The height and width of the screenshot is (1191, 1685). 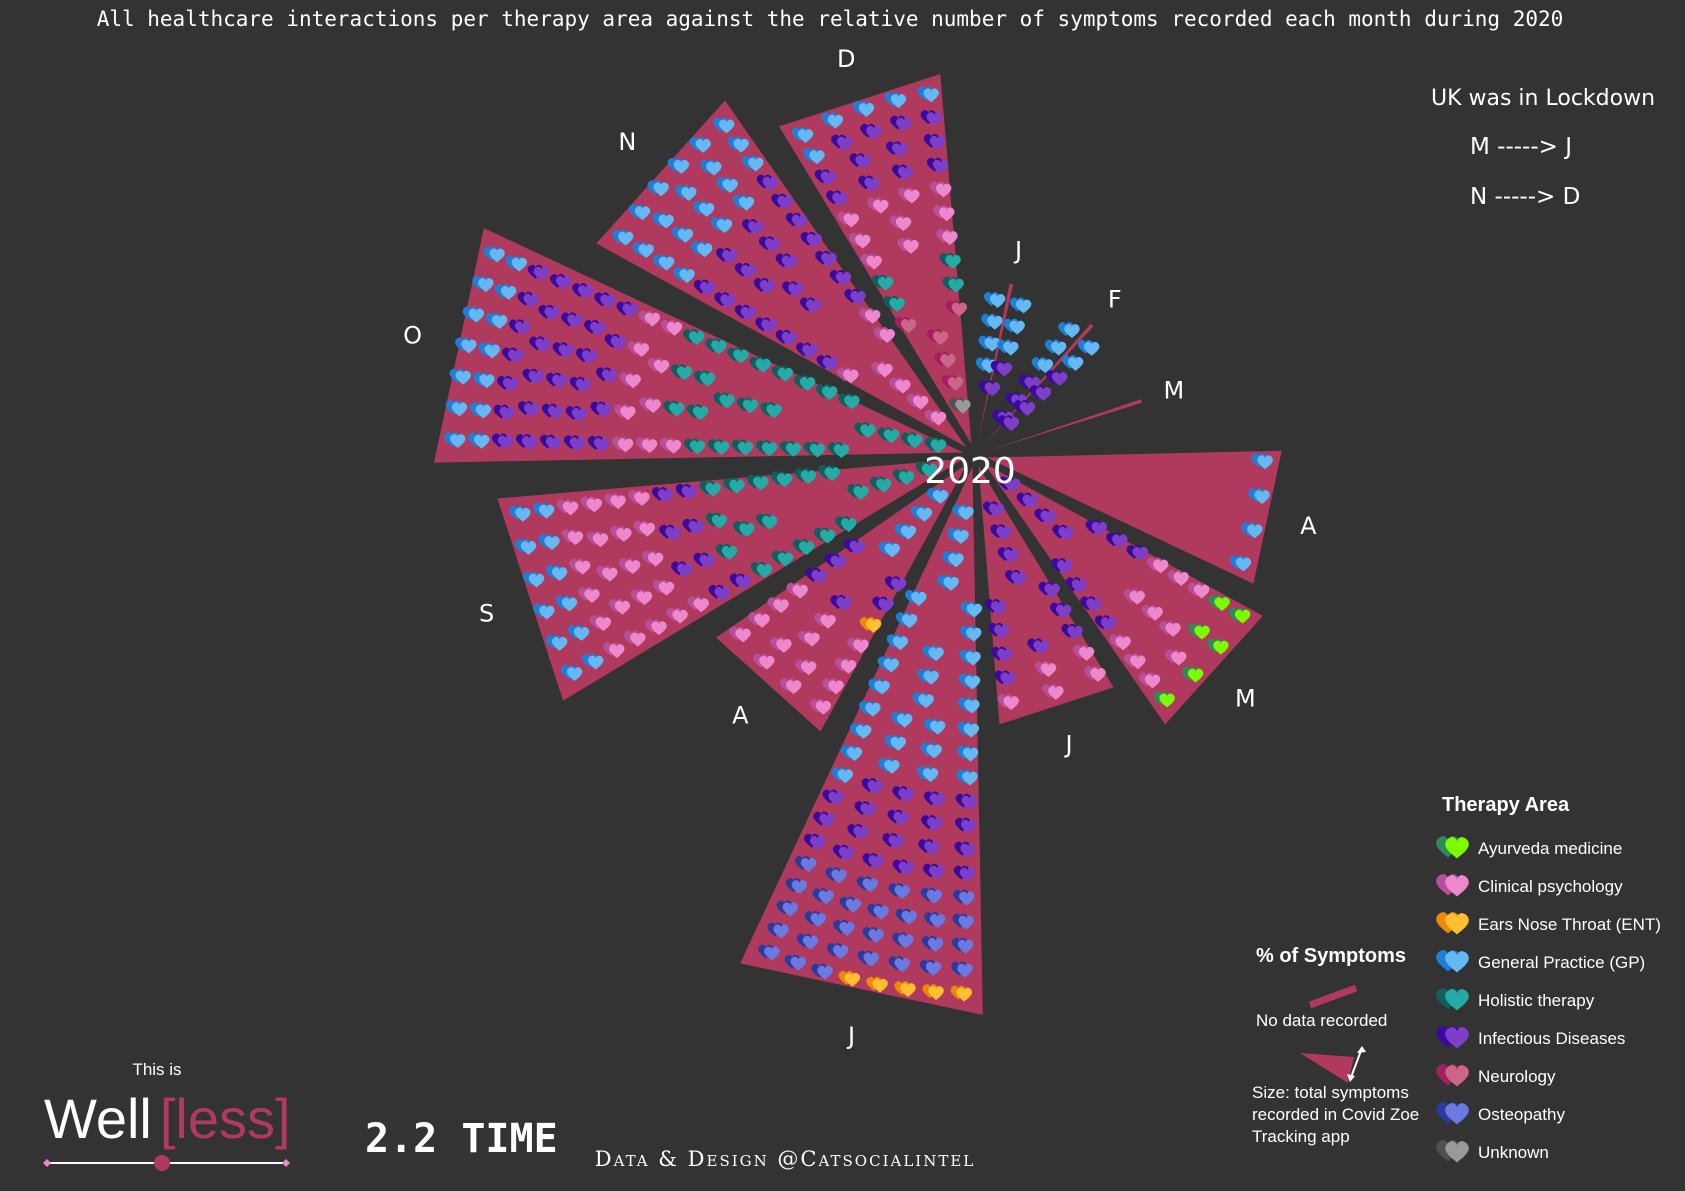 What do you see at coordinates (1506, 805) in the screenshot?
I see `legend-title: Therapy Area` at bounding box center [1506, 805].